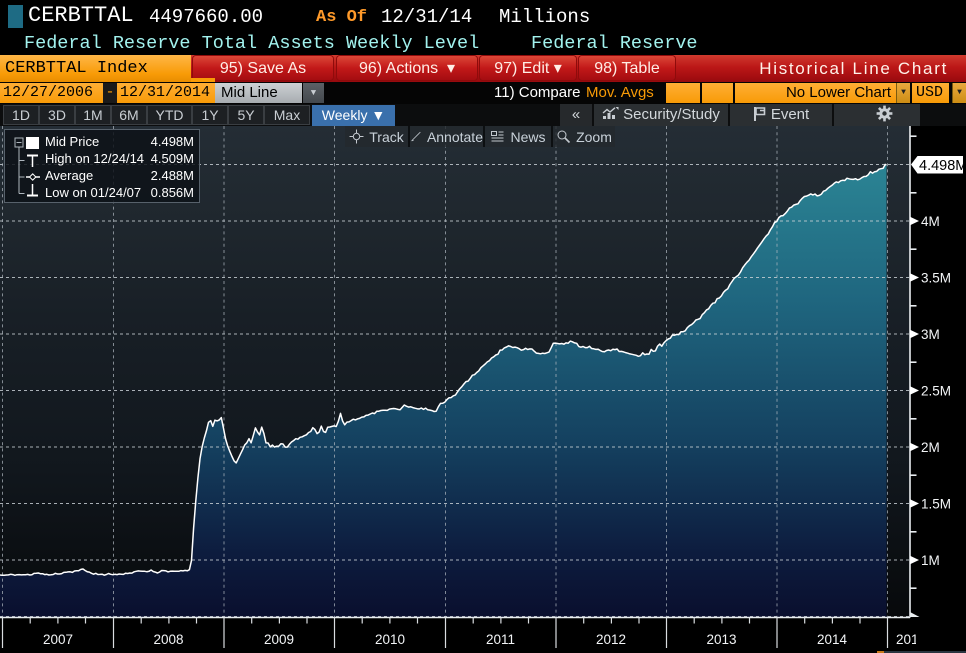 The image size is (966, 653). I want to click on svg-text: 2011, so click(500, 639).